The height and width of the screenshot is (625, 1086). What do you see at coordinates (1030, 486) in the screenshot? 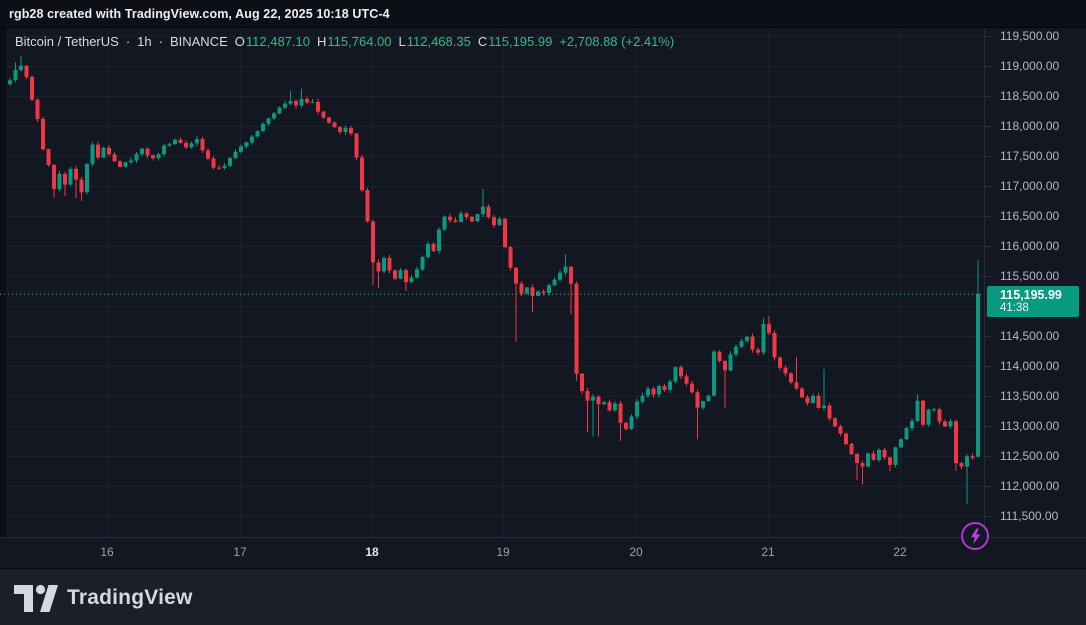
I see `price-tick-label: 112,000.00` at bounding box center [1030, 486].